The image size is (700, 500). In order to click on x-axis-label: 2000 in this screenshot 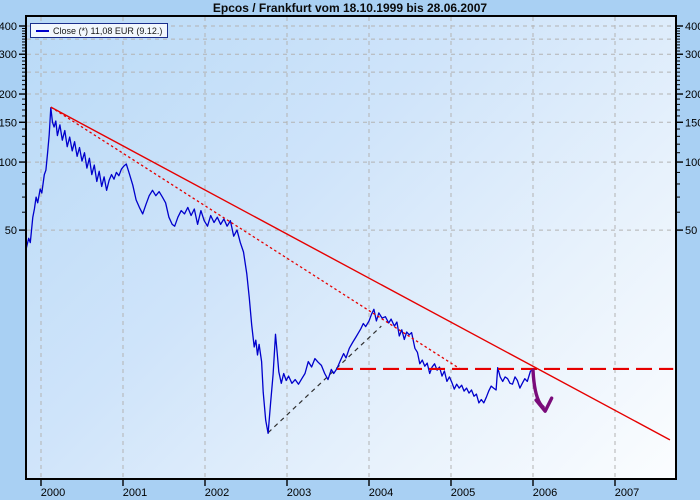, I will do `click(53, 493)`.